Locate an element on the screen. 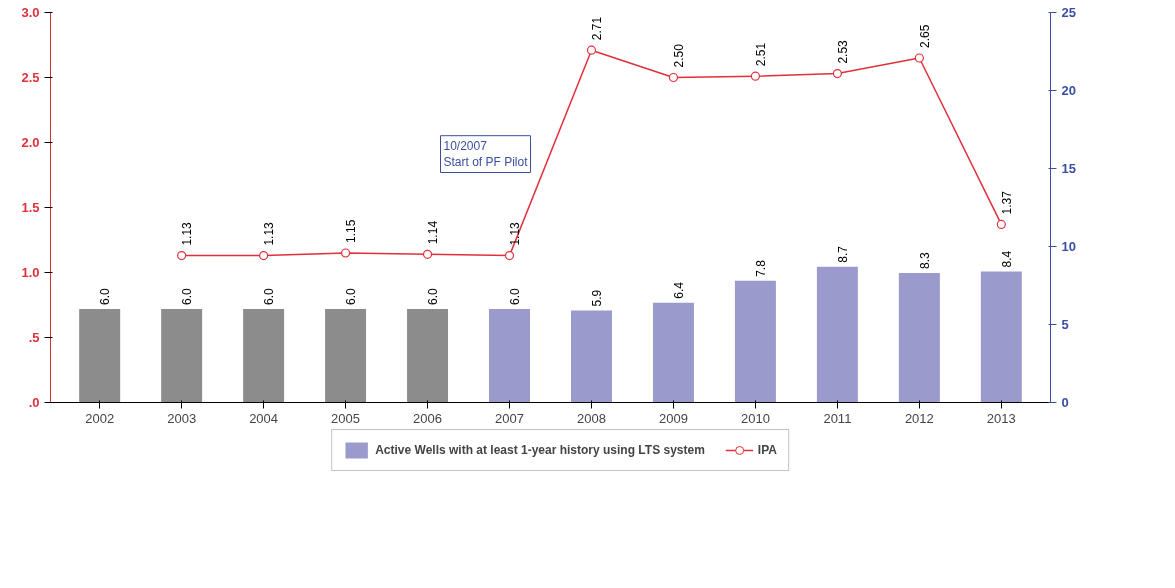 The image size is (1175, 588). x-tick-label: 2013 is located at coordinates (1001, 418).